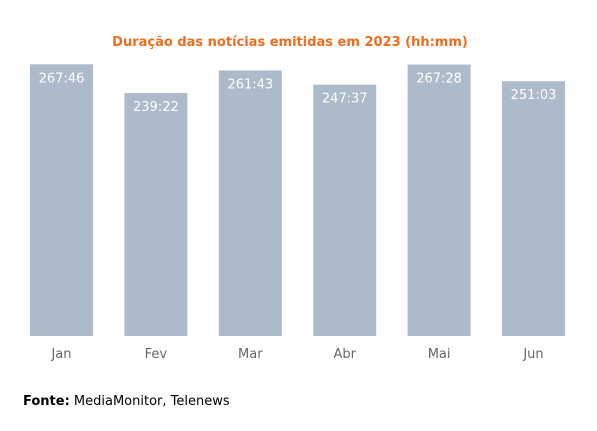  I want to click on x-tick-label-abr: Abr, so click(344, 354).